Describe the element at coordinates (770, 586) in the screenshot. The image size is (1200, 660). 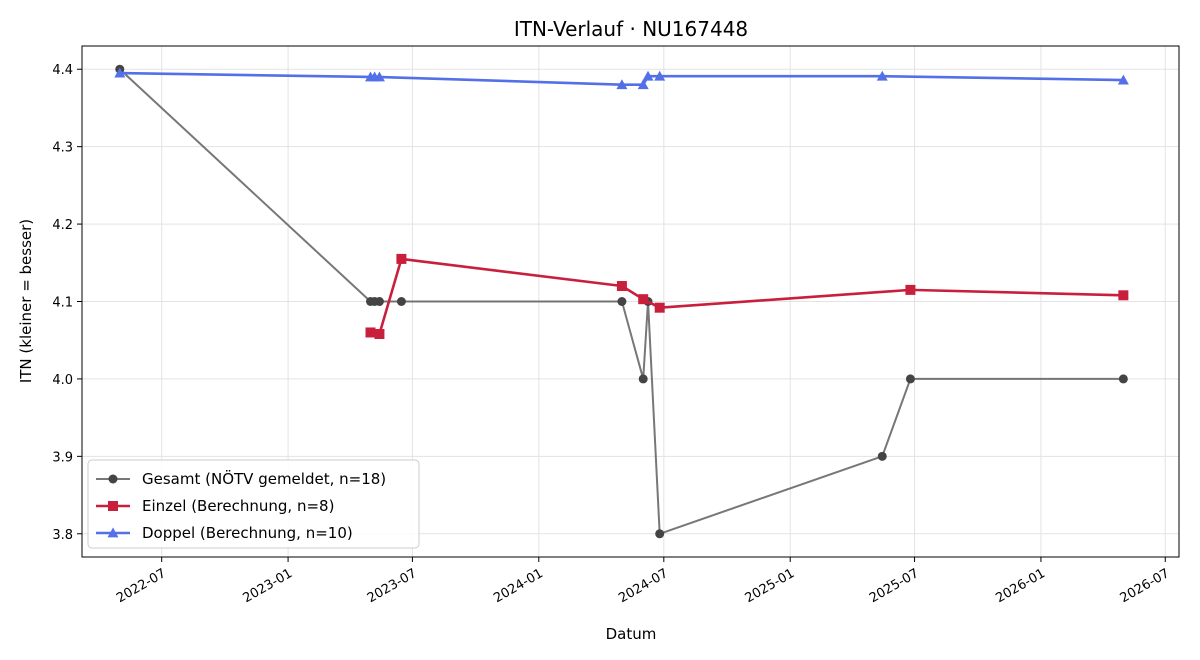
I see `x-tick-label: 2025-01` at that location.